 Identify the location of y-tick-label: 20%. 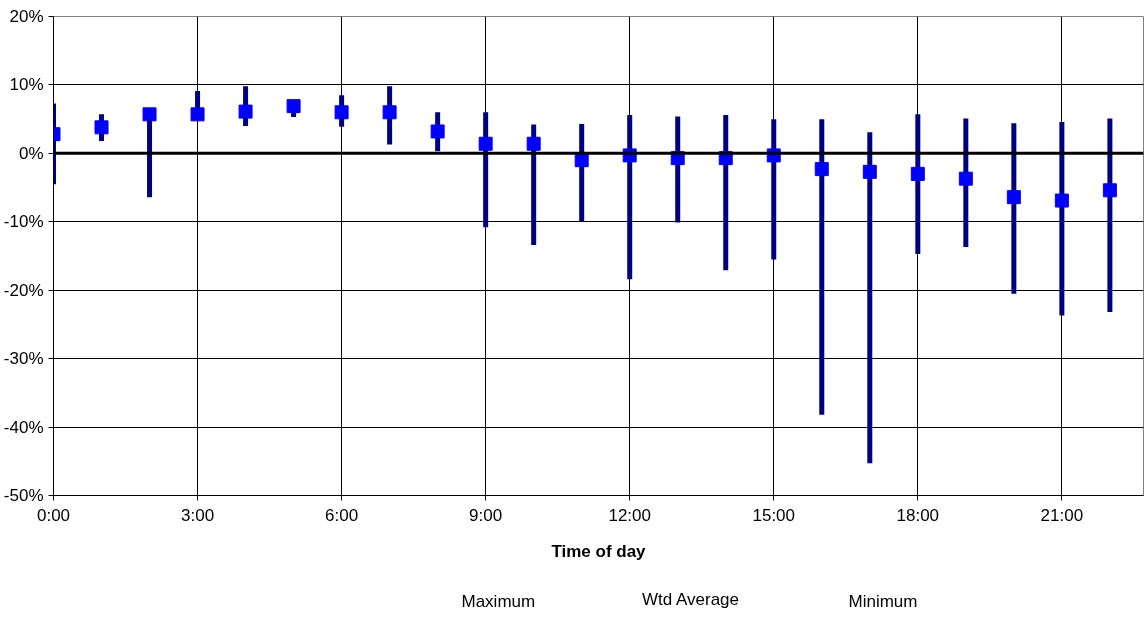
(26, 16).